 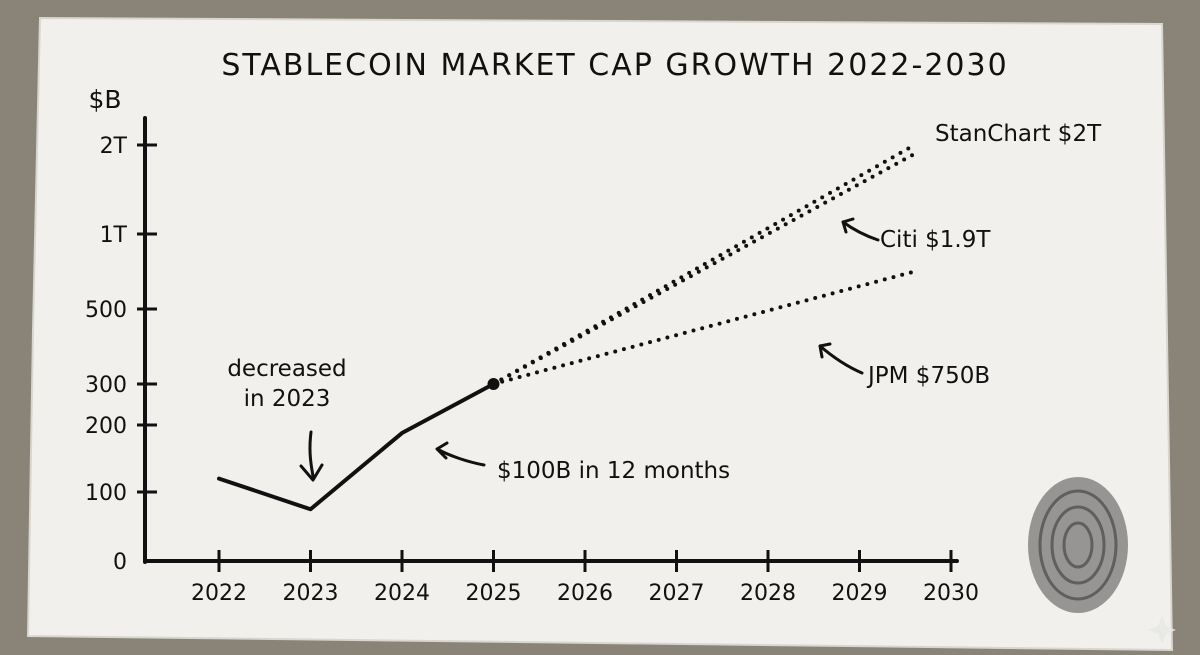 I want to click on x-tick-label: 2025, so click(x=494, y=593).